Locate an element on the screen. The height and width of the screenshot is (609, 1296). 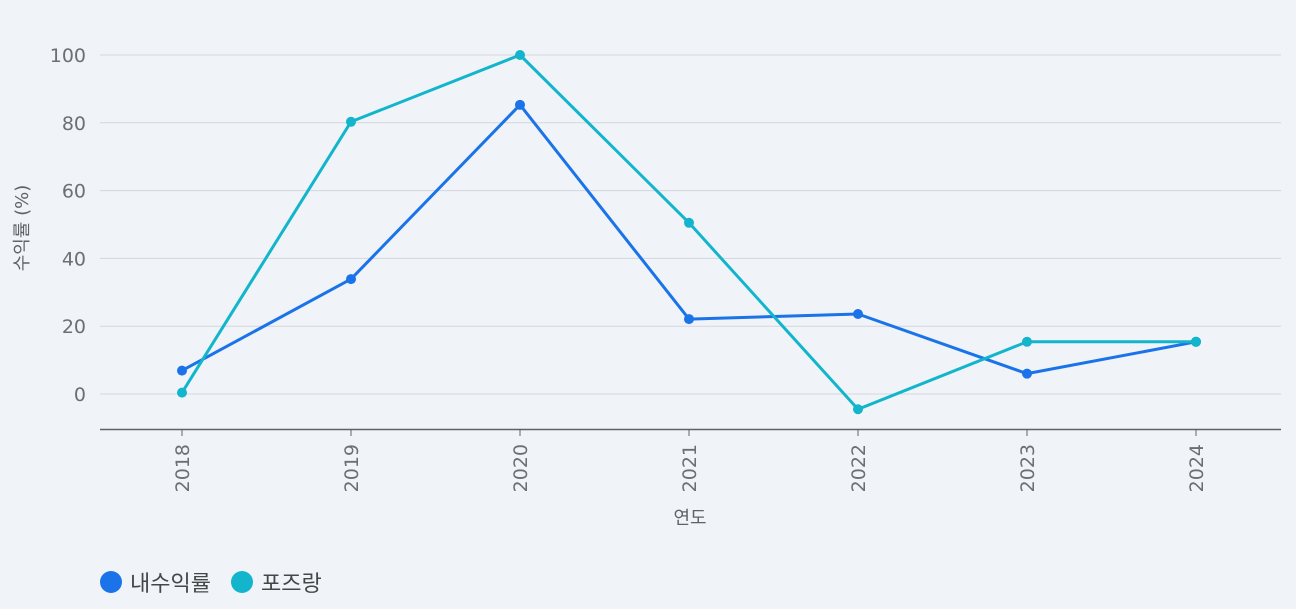
y-tick-label: 100 is located at coordinates (68, 56).